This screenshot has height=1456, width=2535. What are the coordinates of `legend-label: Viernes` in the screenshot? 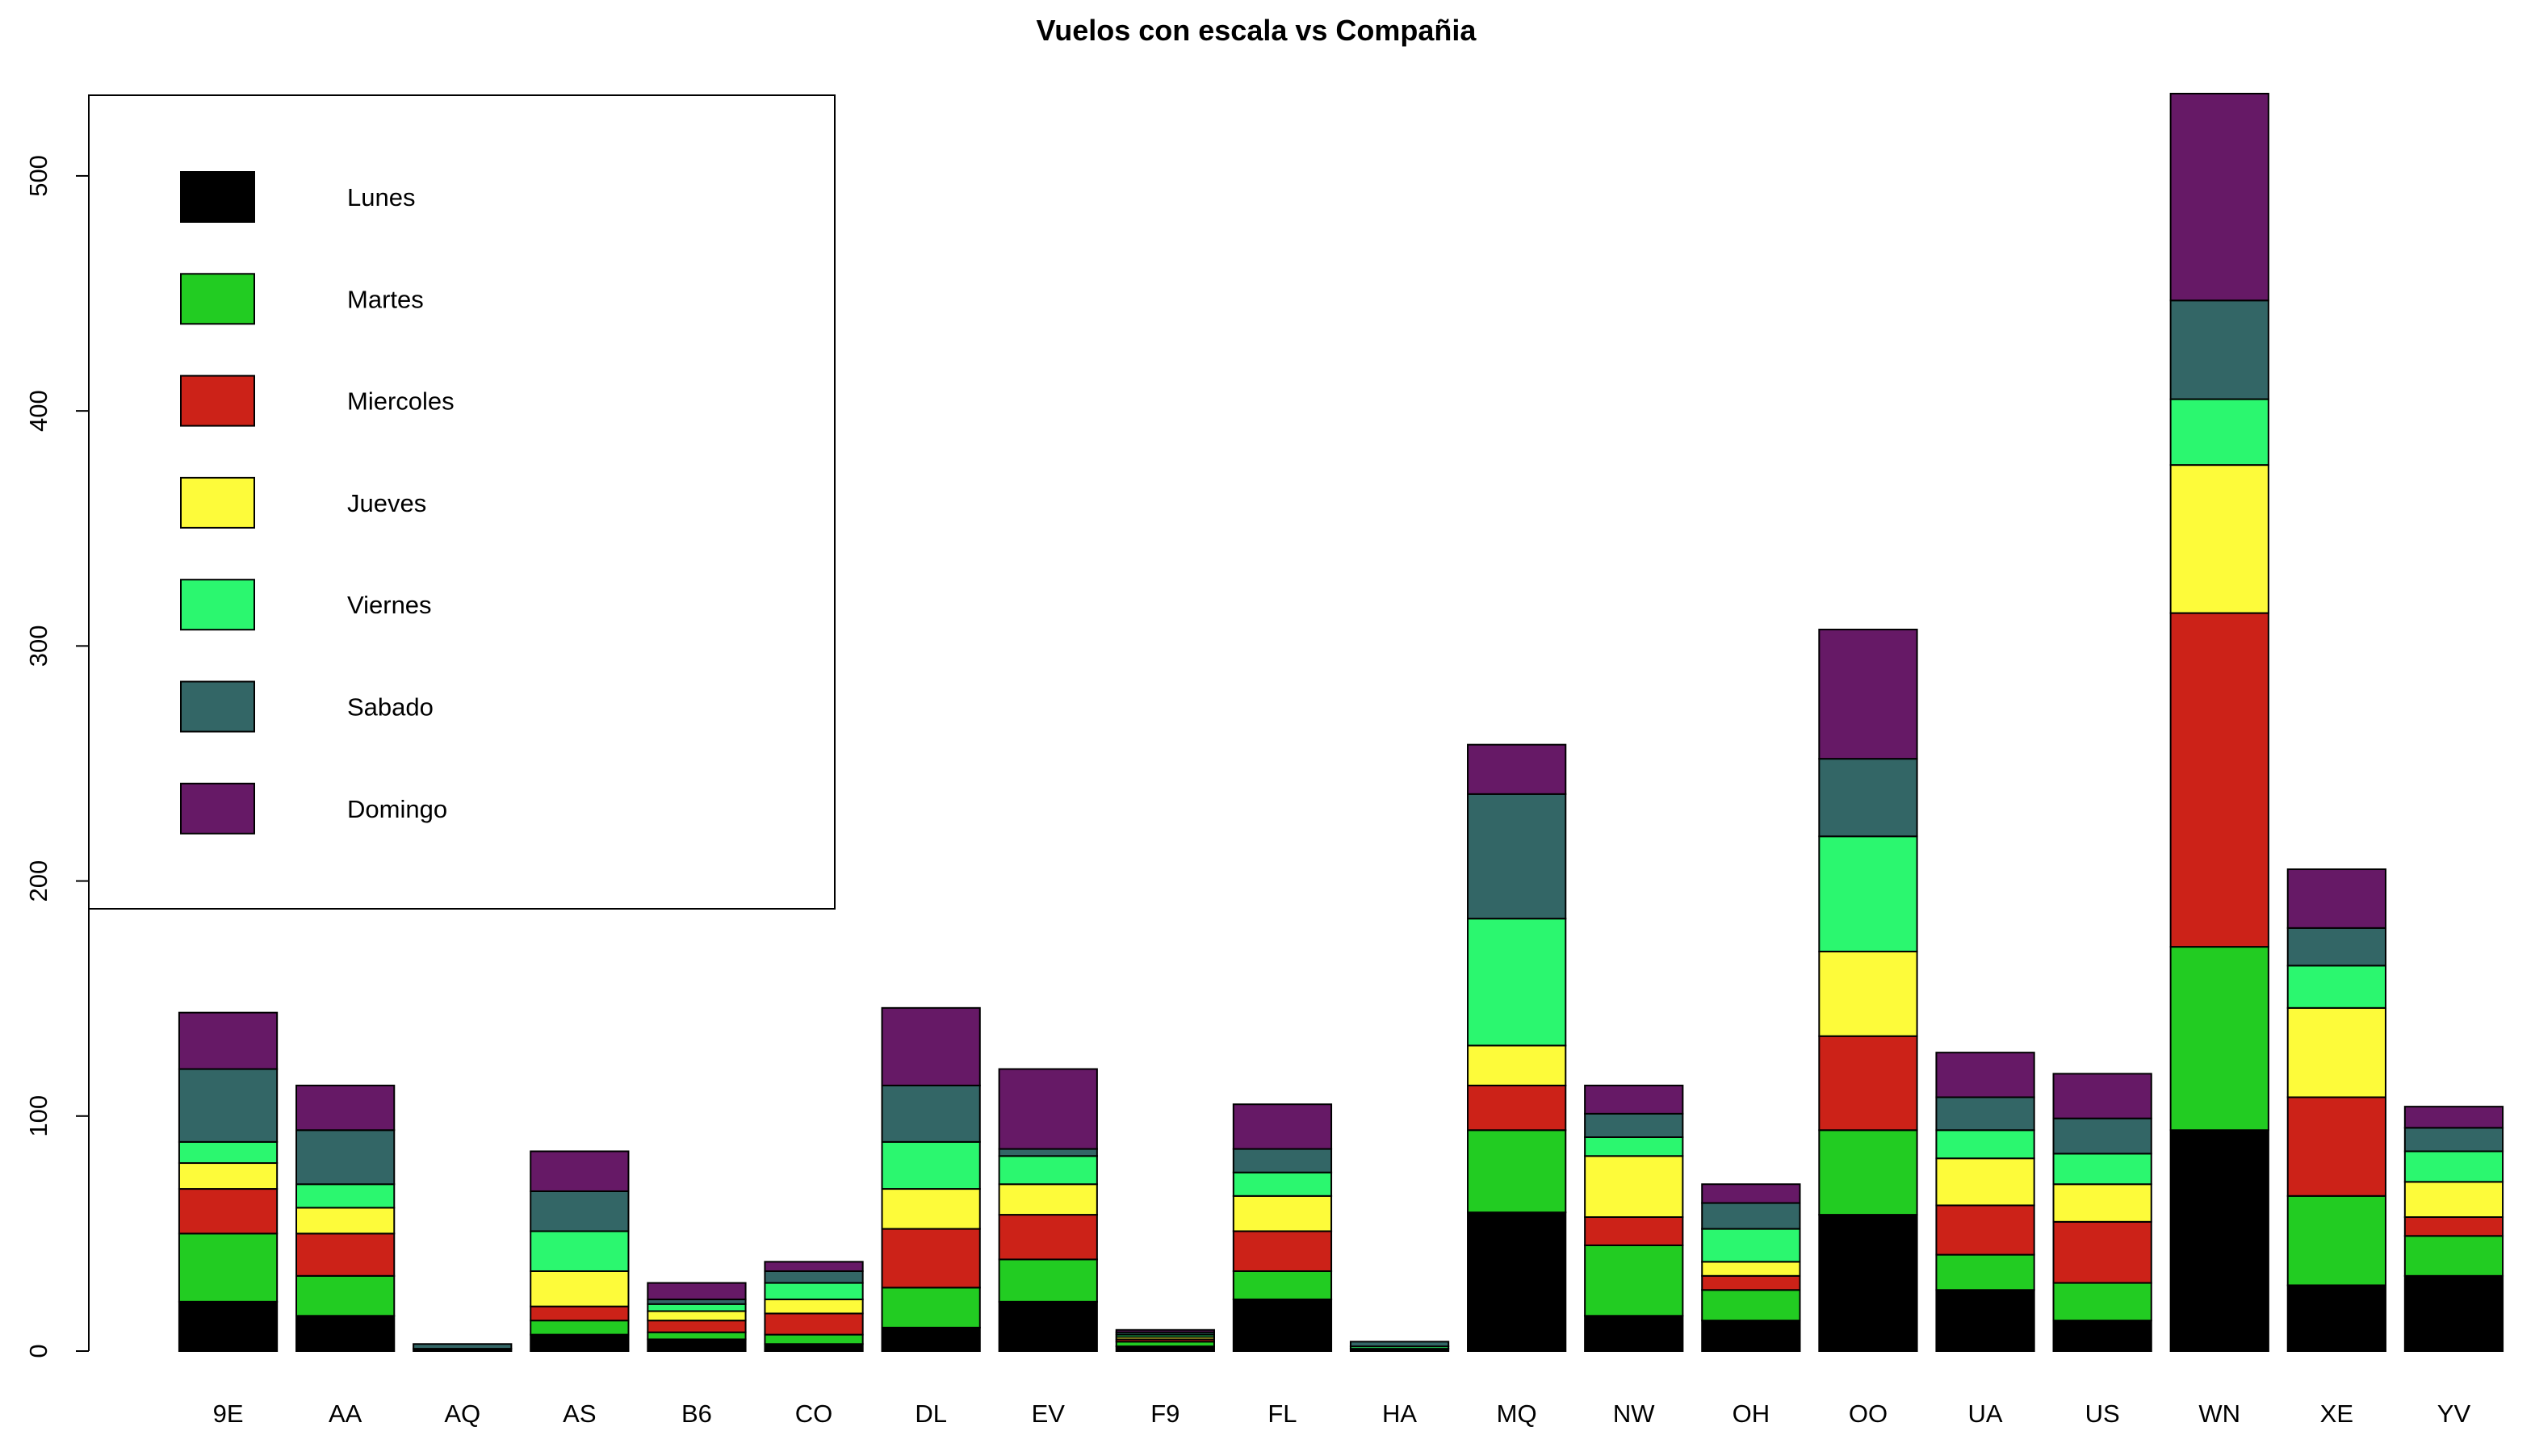 It's located at (390, 605).